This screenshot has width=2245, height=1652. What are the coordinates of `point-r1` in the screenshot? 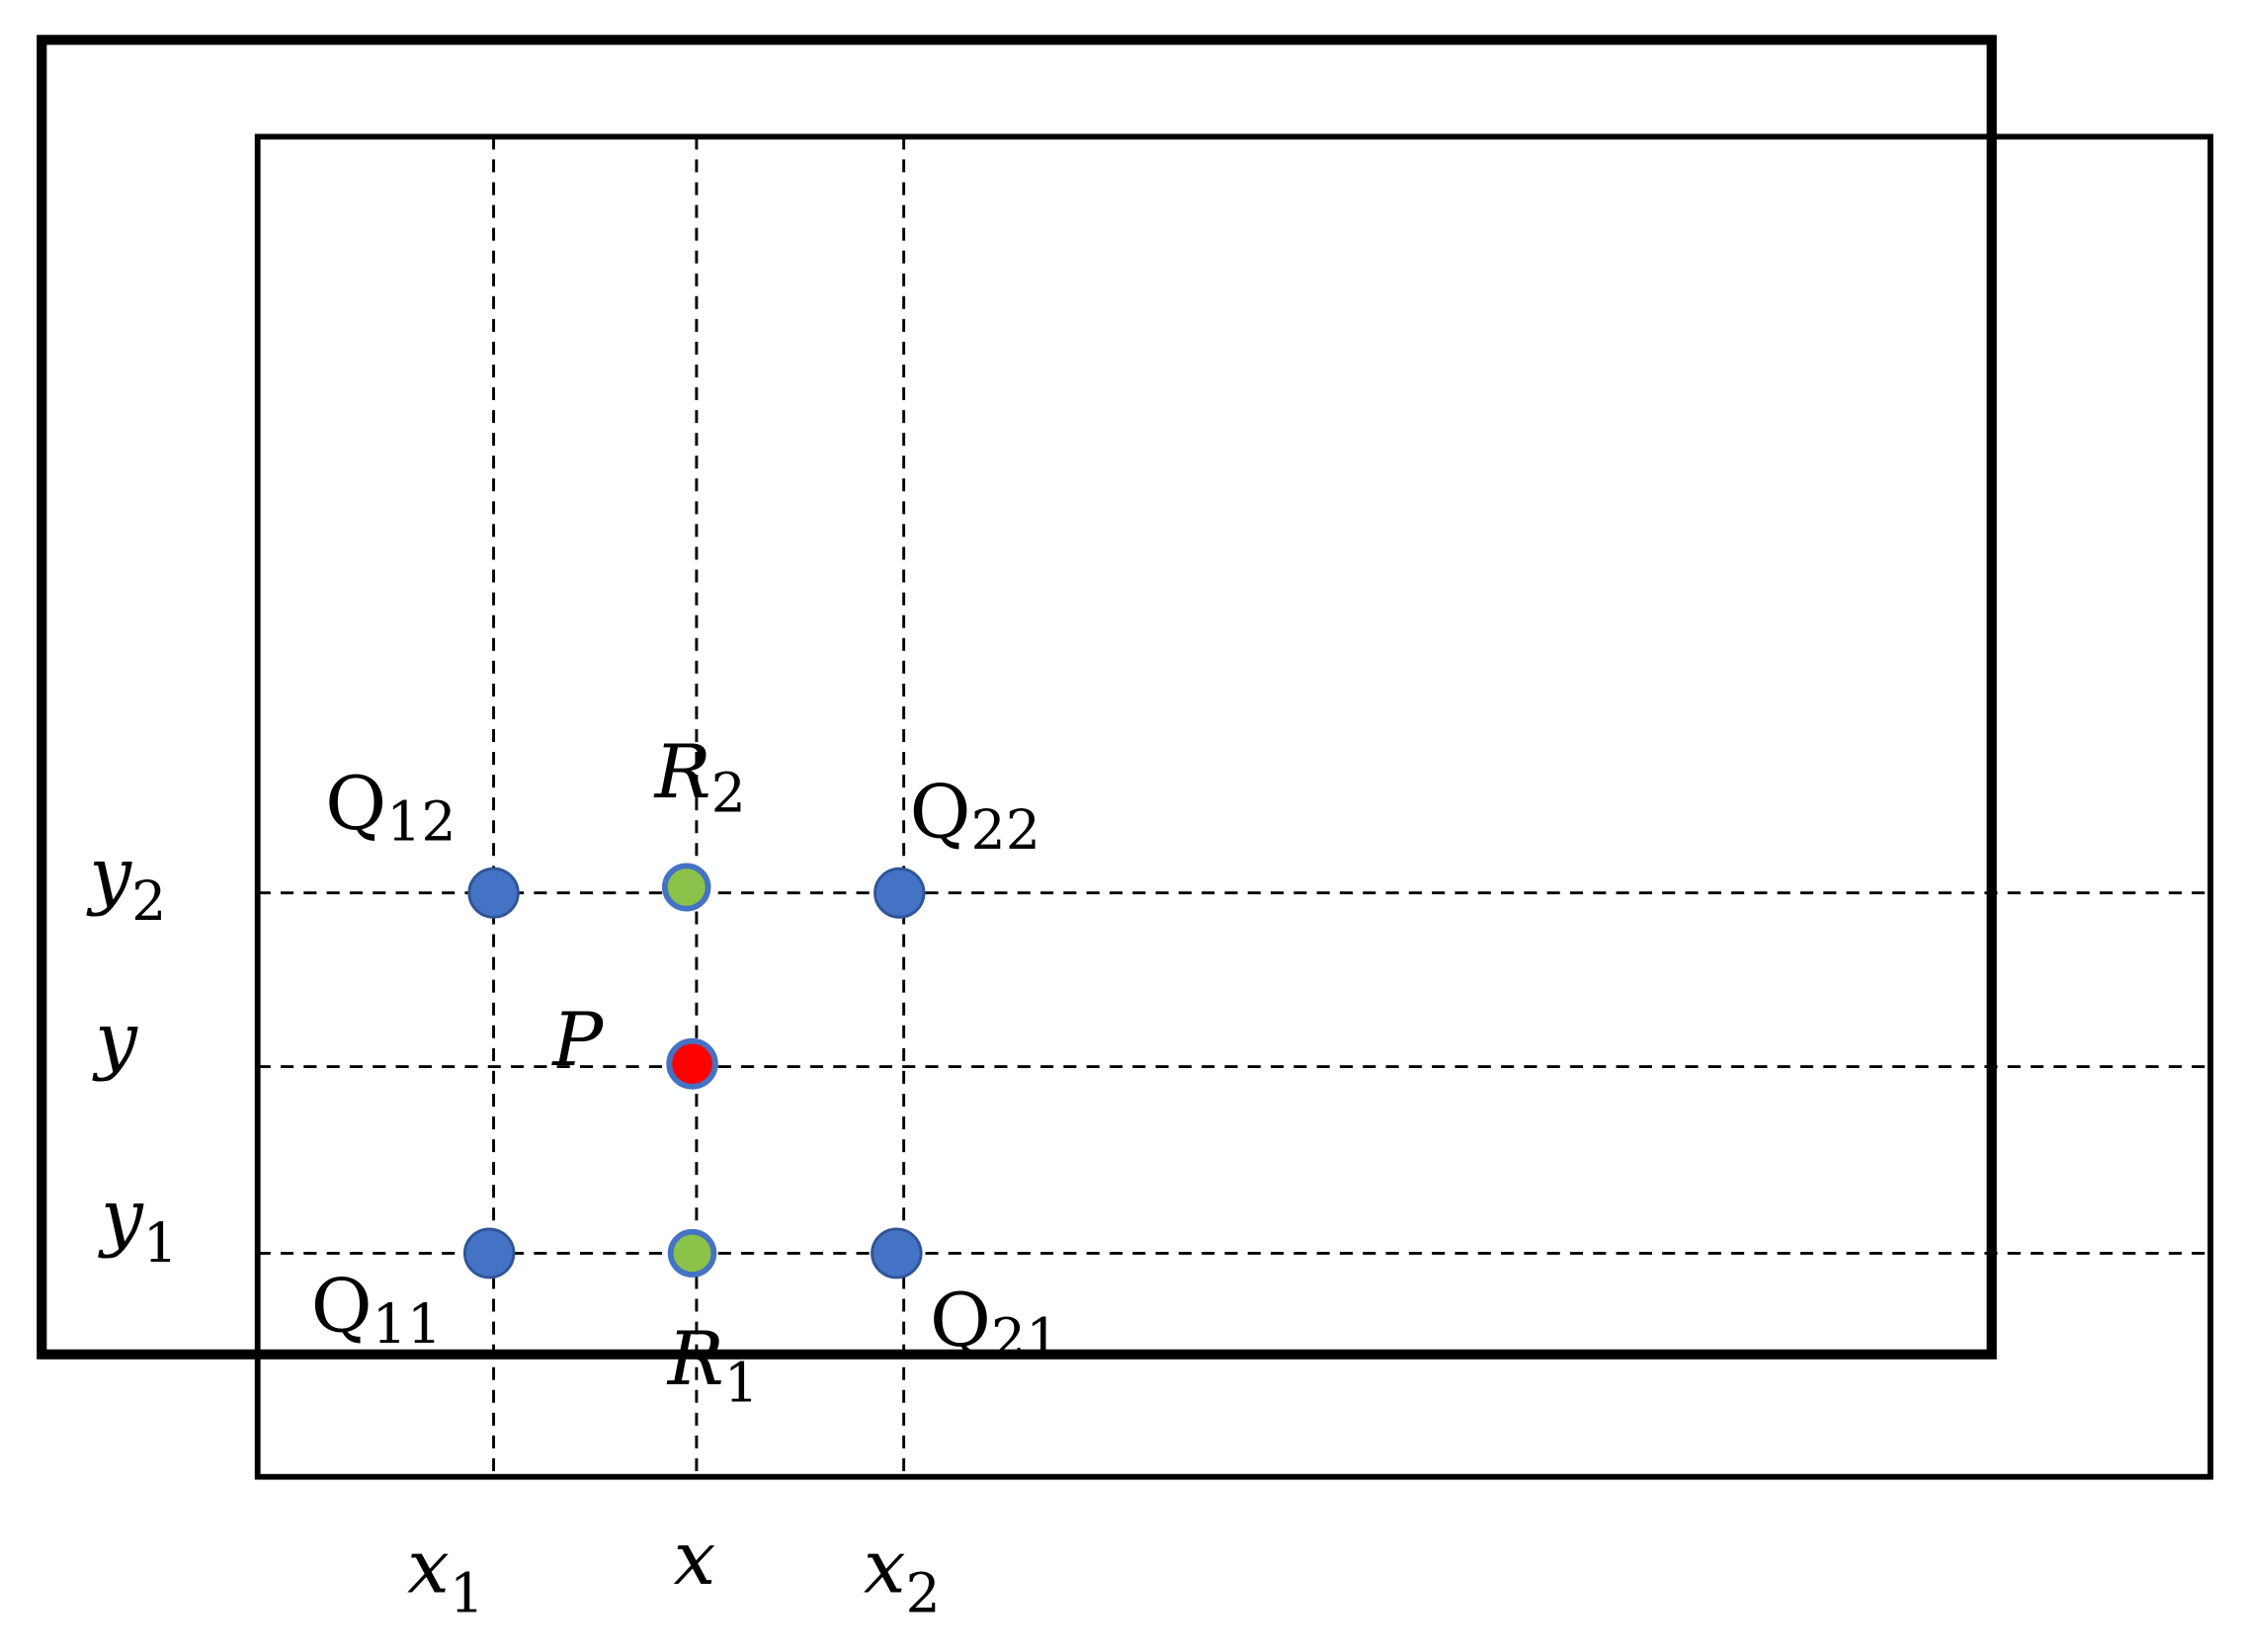 It's located at (692, 1253).